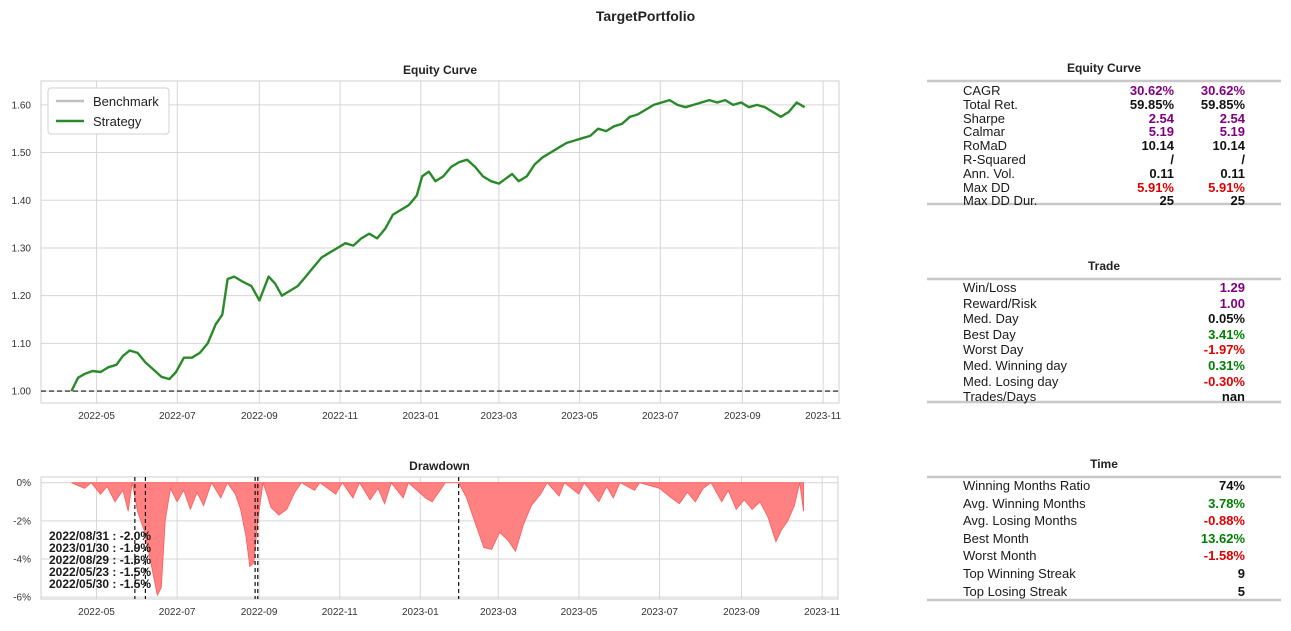  Describe the element at coordinates (1015, 365) in the screenshot. I see `stats-row-label: Med. Winning day` at that location.